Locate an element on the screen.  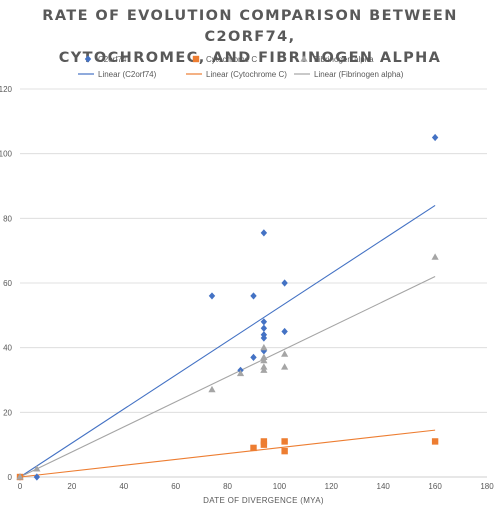
y-tick-label: 40 is located at coordinates (7, 348).